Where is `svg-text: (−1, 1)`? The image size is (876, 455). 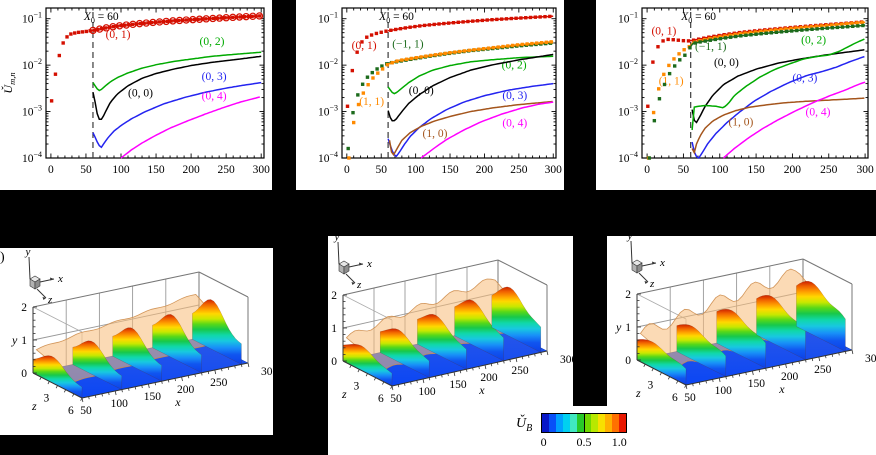 svg-text: (−1, 1) is located at coordinates (711, 47).